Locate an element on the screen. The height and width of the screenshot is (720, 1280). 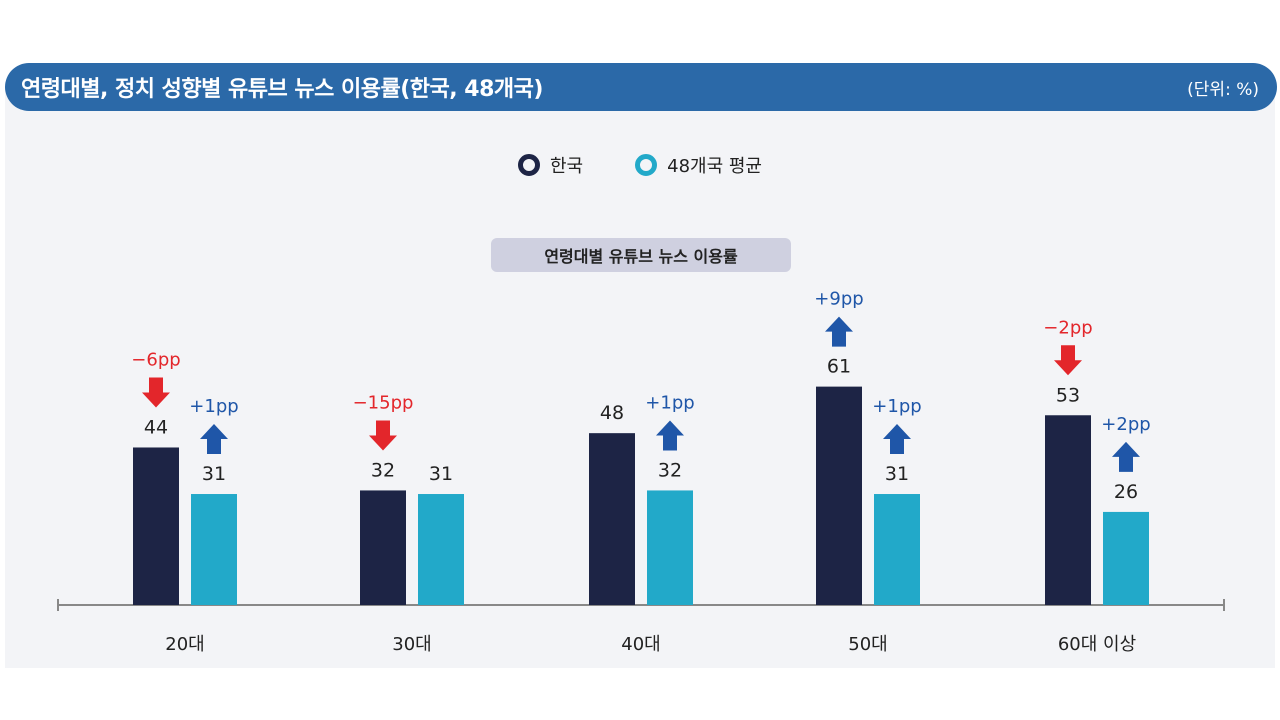
value-label: 61 is located at coordinates (839, 367).